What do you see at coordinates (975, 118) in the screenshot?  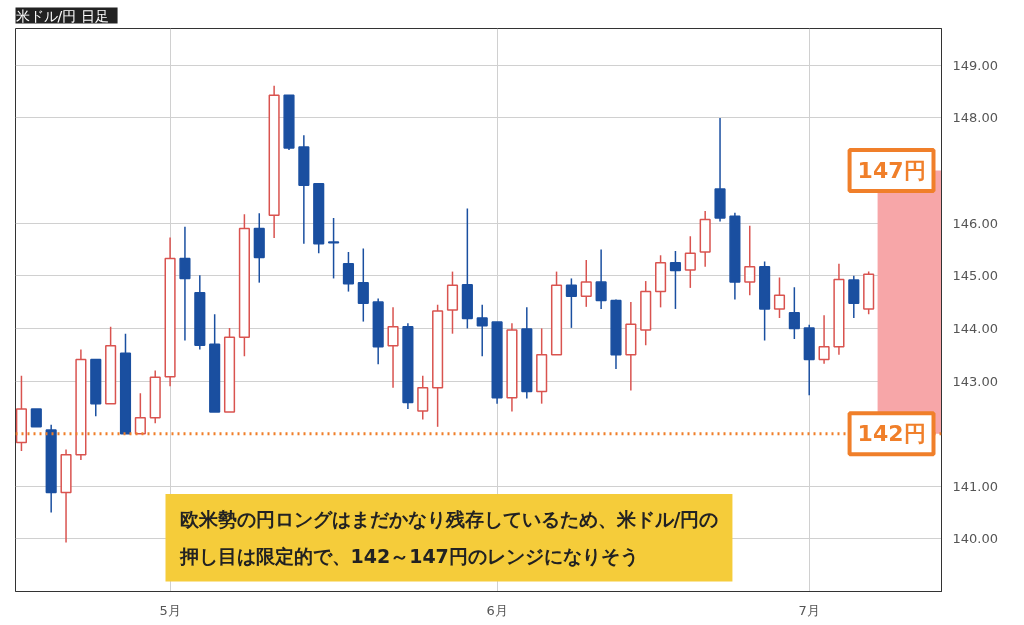 I see `y-tick-label: 148.00` at bounding box center [975, 118].